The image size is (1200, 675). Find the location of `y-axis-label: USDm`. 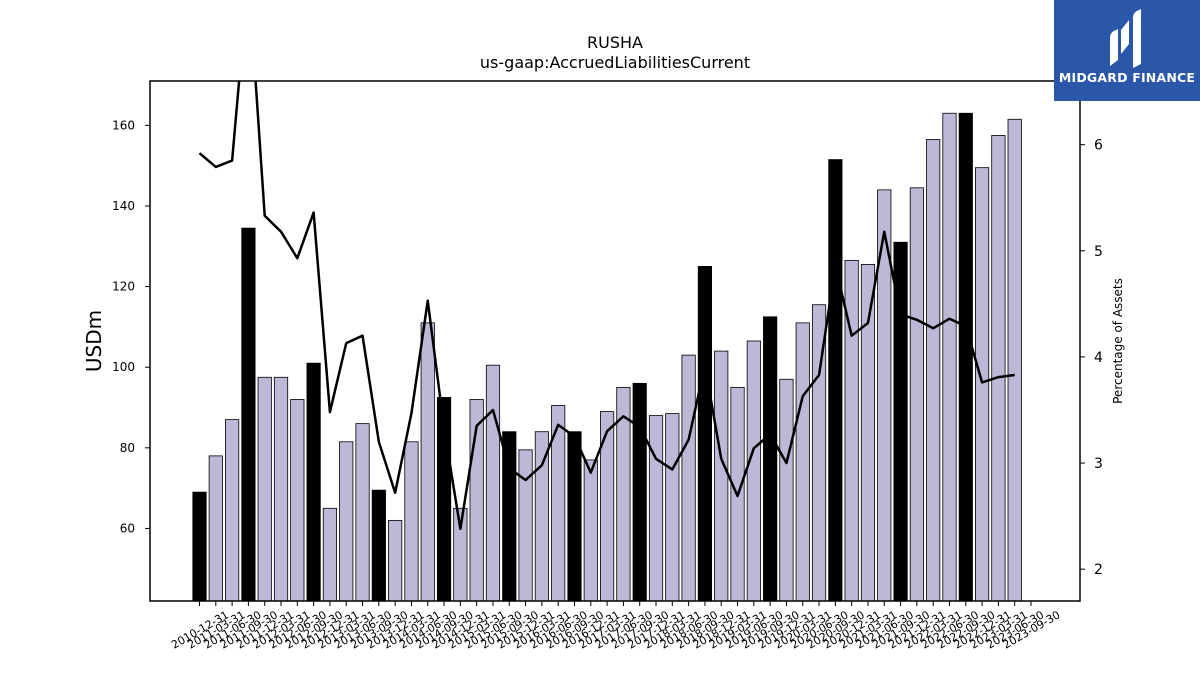

y-axis-label: USDm is located at coordinates (94, 341).